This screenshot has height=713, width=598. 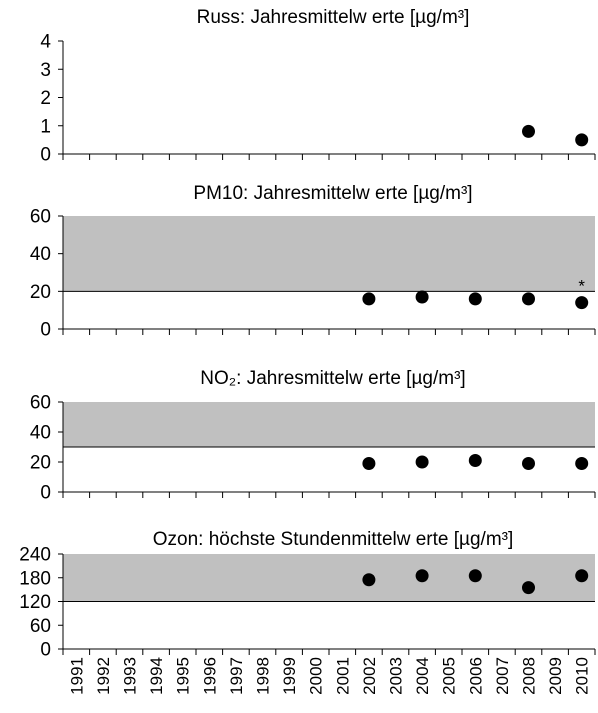 I want to click on panel-title: NO₂: Jahresmittelw erte [µg/m³], so click(x=332, y=378).